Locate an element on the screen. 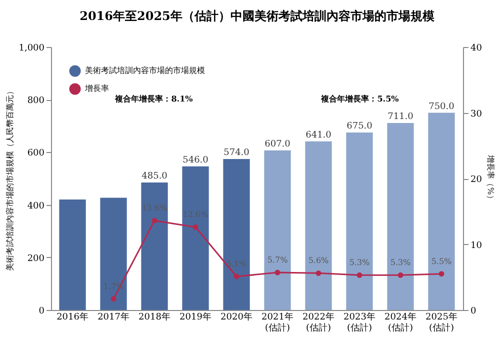  y-tick-label: 600 is located at coordinates (36, 153).